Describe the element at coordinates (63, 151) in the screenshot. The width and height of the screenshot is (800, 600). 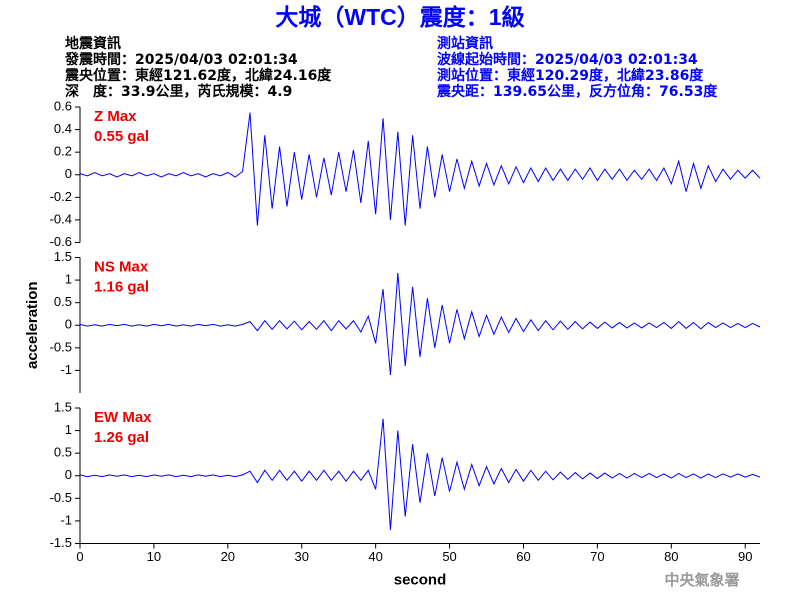
I see `y-tick-label: 0.2` at that location.